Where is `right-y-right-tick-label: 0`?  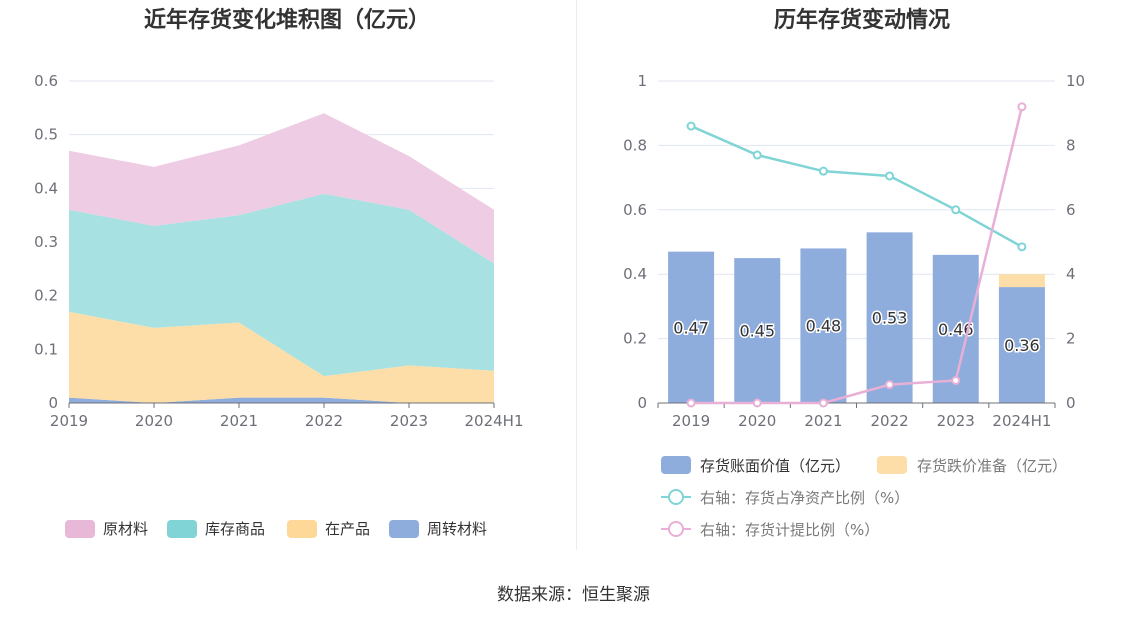 right-y-right-tick-label: 0 is located at coordinates (1071, 403).